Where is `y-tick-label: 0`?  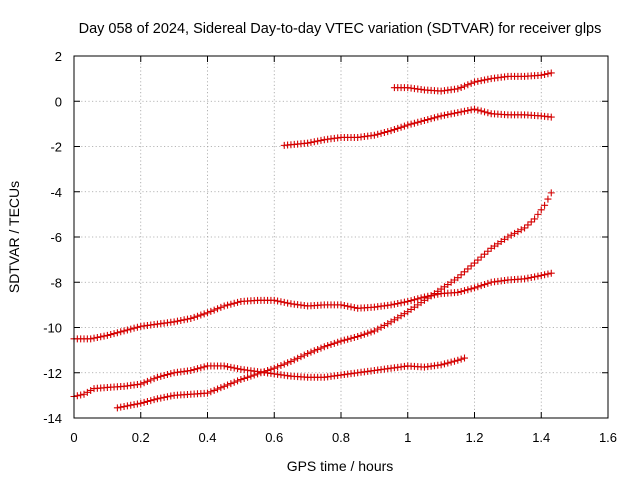
y-tick-label: 0 is located at coordinates (58, 101).